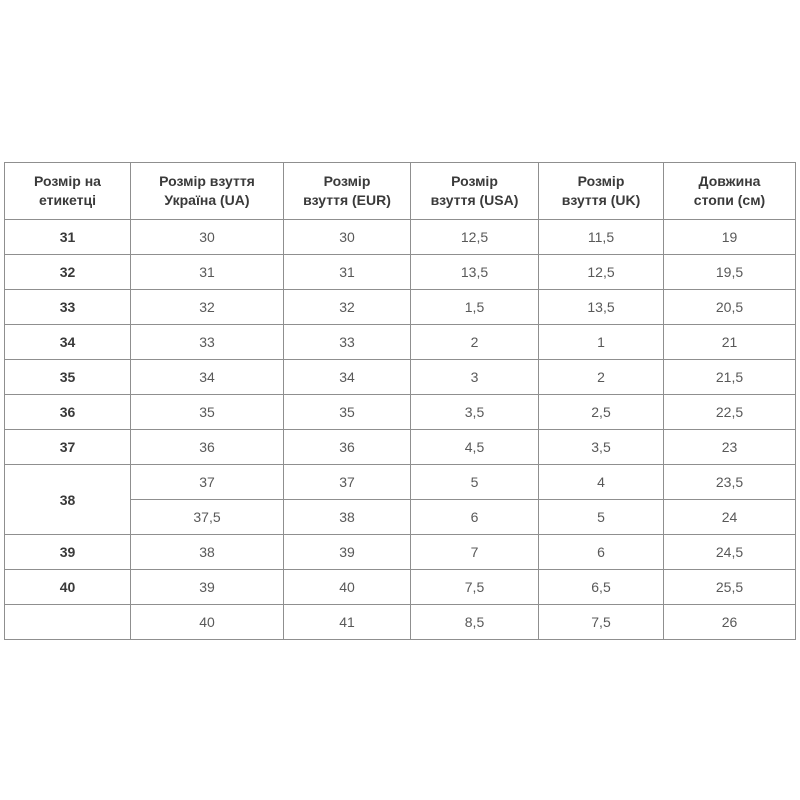  I want to click on value-cell-uk: 6,5, so click(601, 587).